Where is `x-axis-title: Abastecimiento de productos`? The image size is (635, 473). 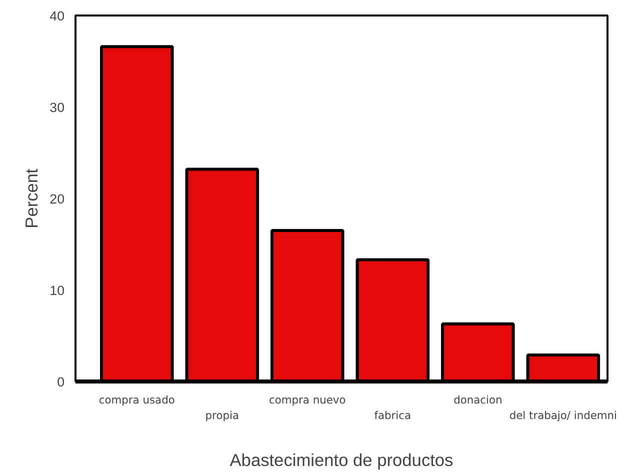 x-axis-title: Abastecimiento de productos is located at coordinates (342, 460).